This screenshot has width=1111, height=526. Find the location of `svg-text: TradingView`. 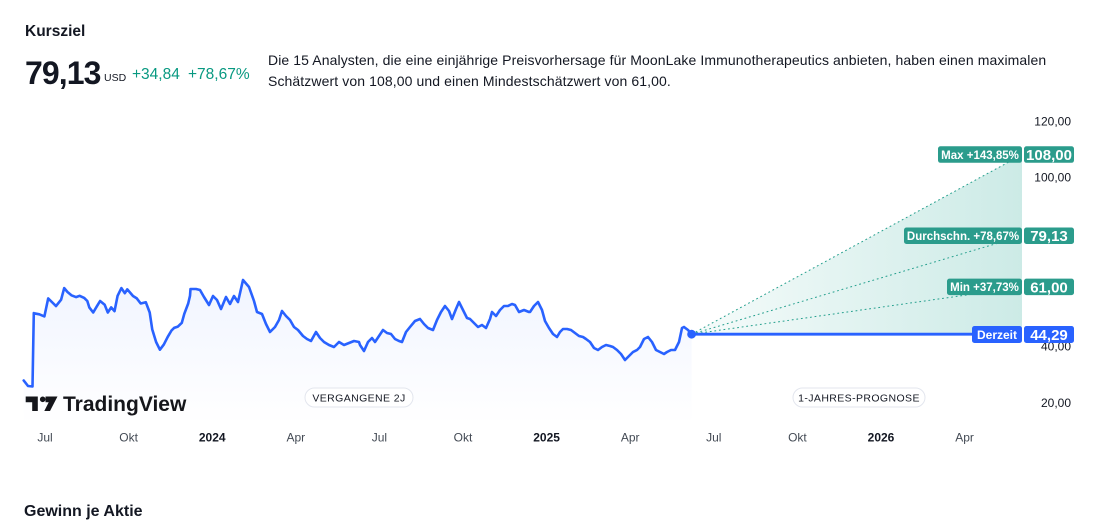

svg-text: TradingView is located at coordinates (125, 404).